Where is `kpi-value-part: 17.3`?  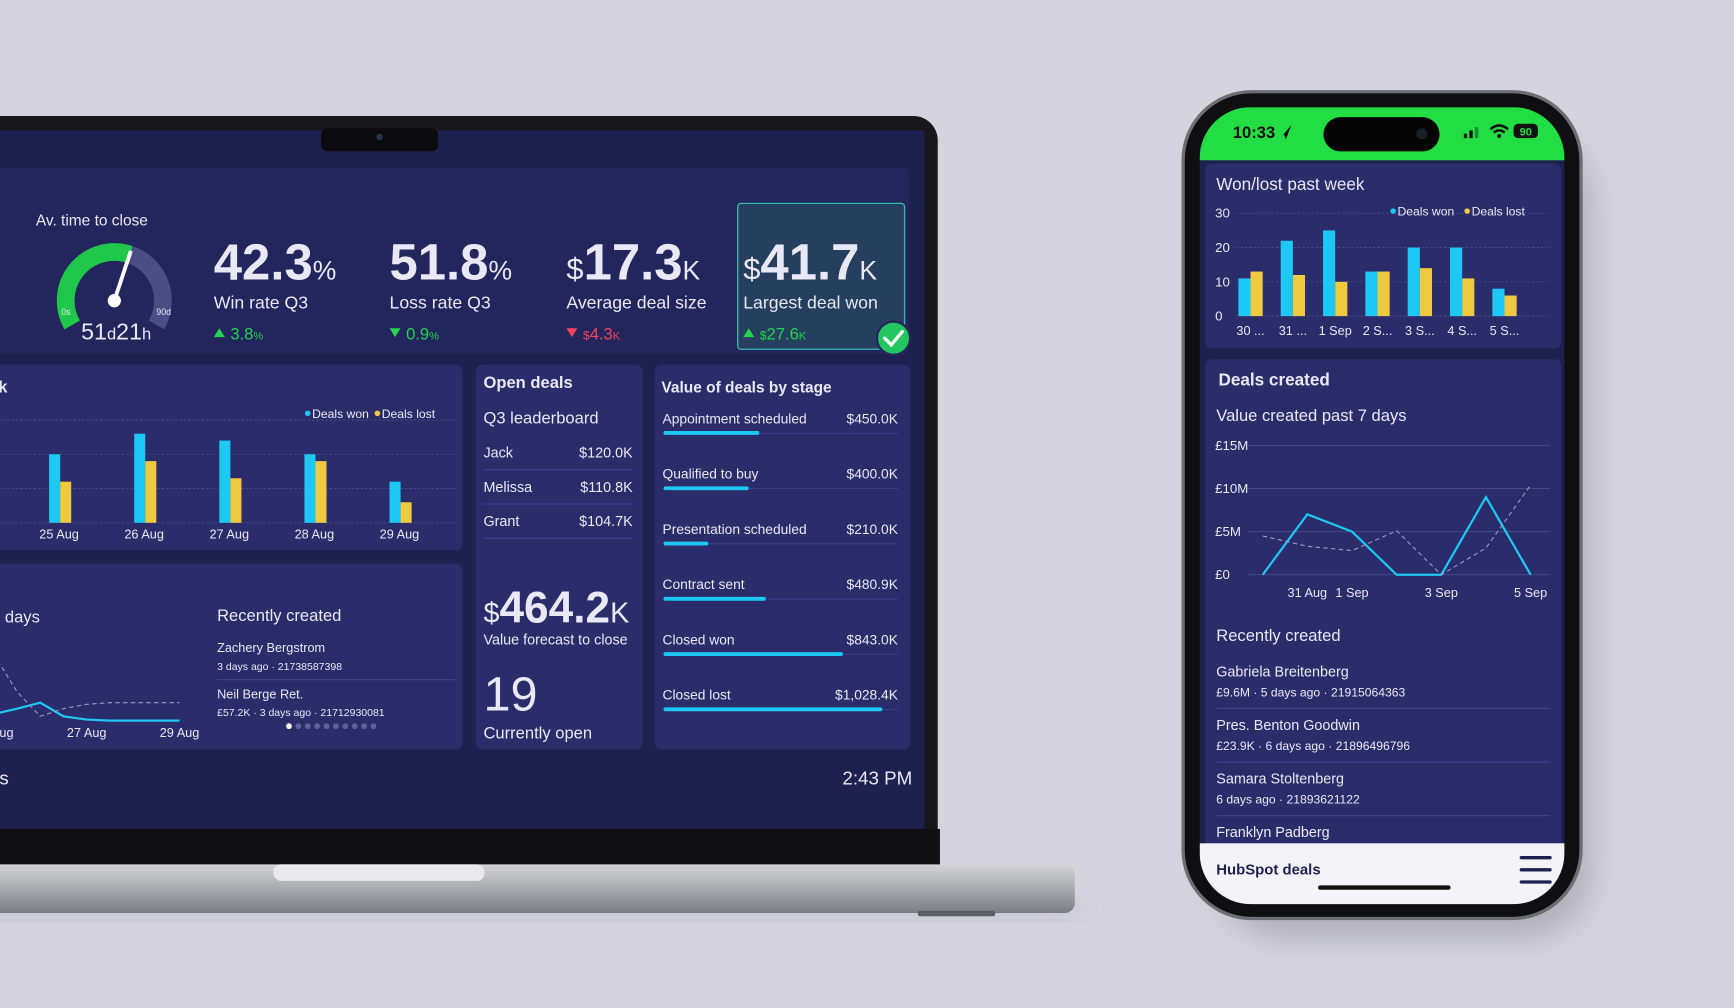 kpi-value-part: 17.3 is located at coordinates (633, 262).